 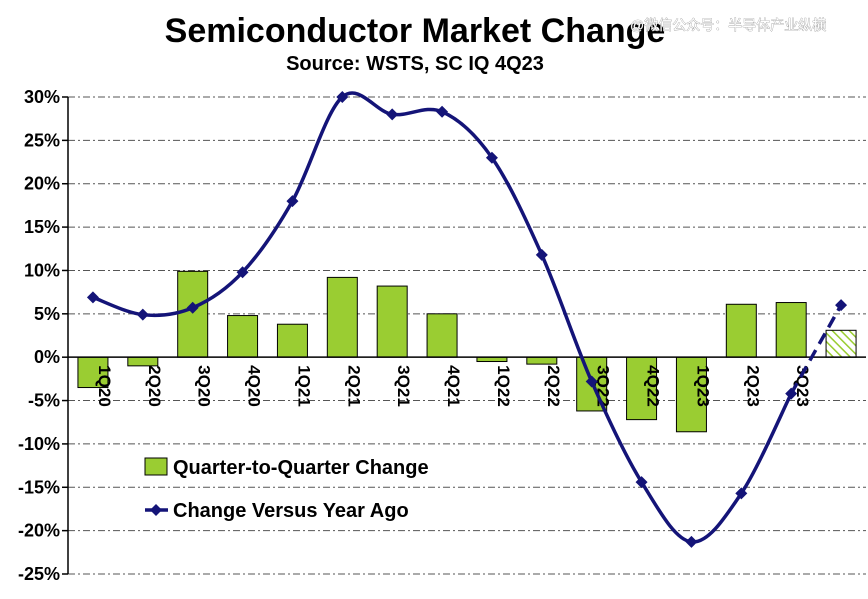 I want to click on y-tick-label: 0%, so click(x=47, y=357).